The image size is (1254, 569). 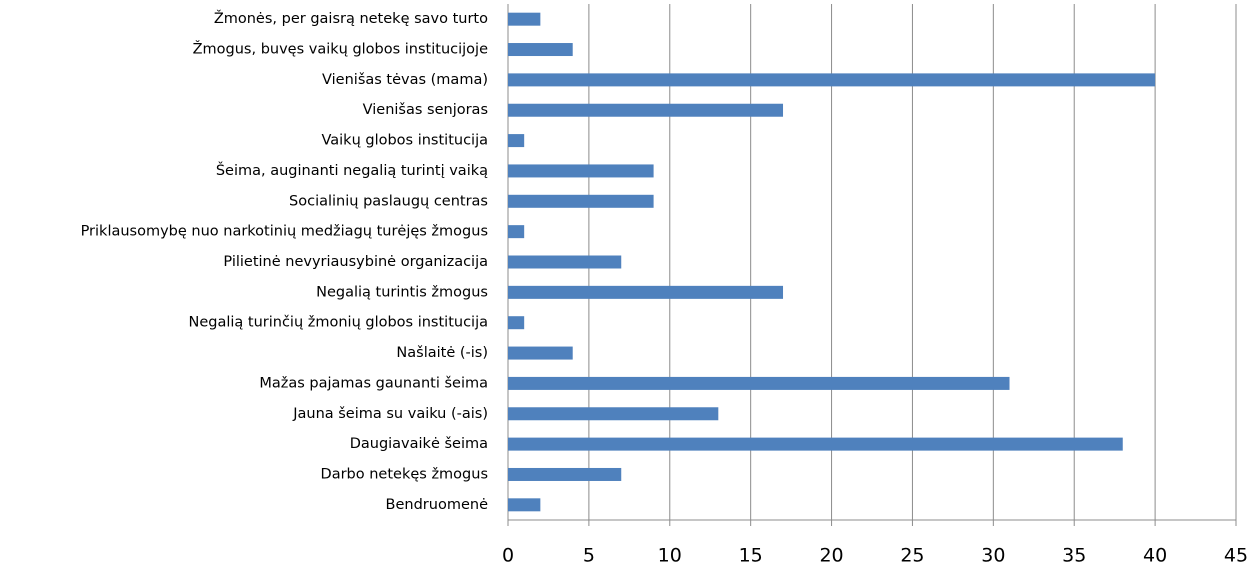 What do you see at coordinates (508, 556) in the screenshot?
I see `x-tick-label: 0` at bounding box center [508, 556].